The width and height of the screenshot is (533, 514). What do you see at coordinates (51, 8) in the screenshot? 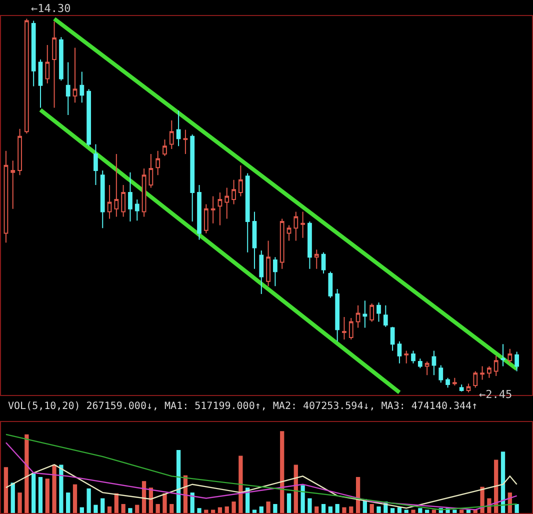
I see `text: ←14.30` at bounding box center [51, 8].